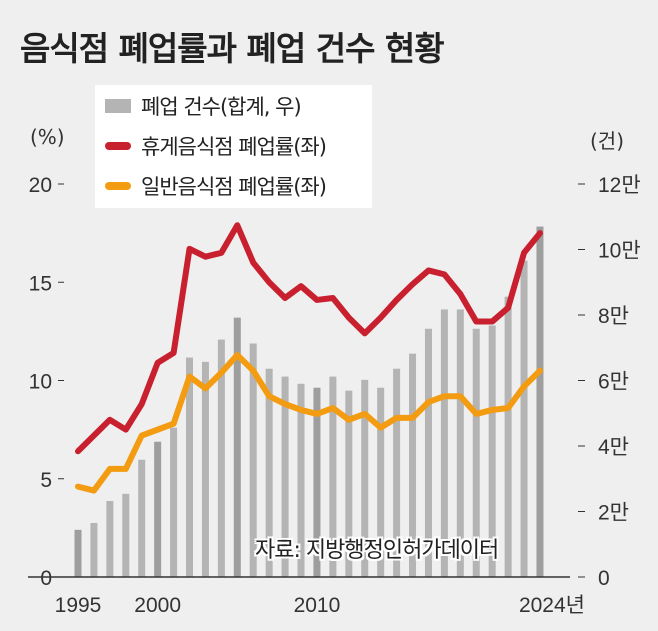  What do you see at coordinates (232, 48) in the screenshot?
I see `chart-title: 음식점 폐업률과 폐업 건수 현황` at bounding box center [232, 48].